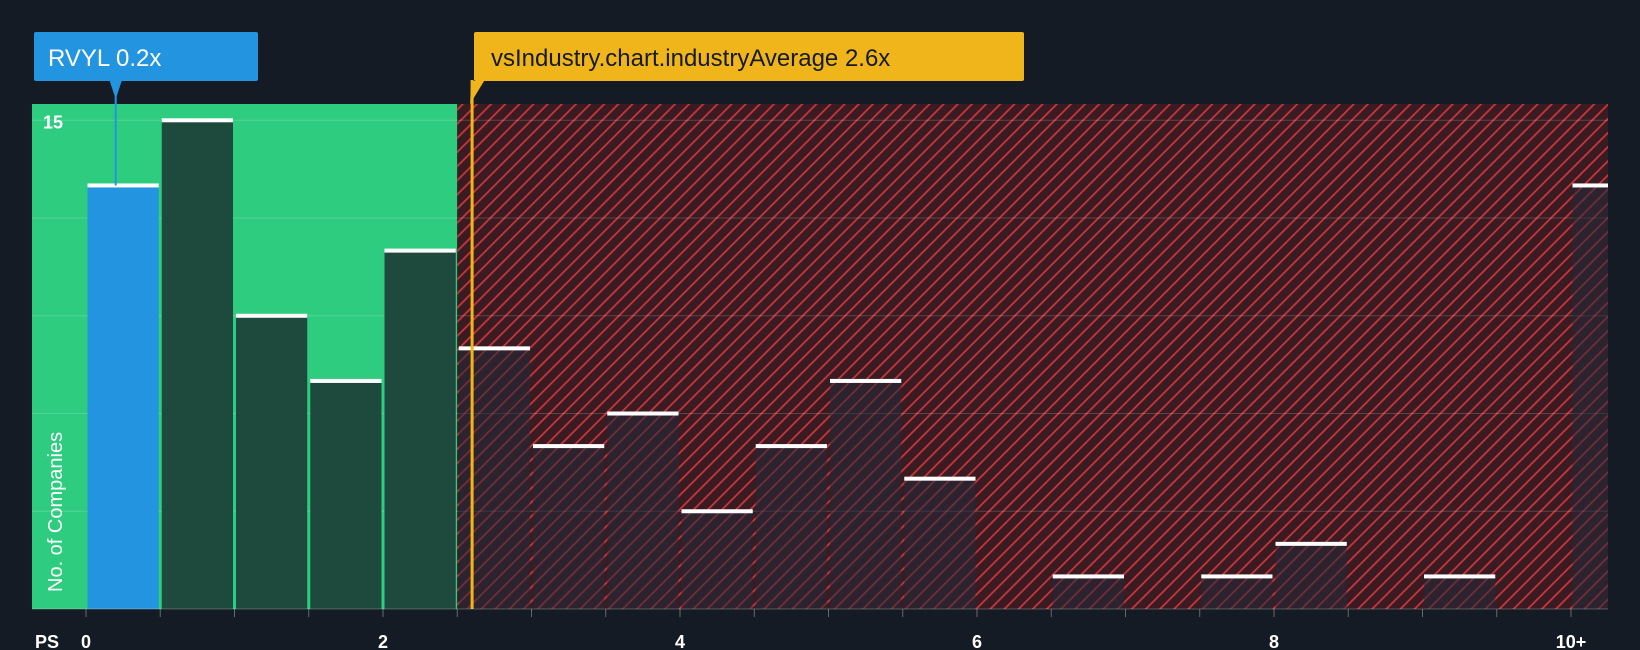 This screenshot has height=650, width=1640. Describe the element at coordinates (53, 122) in the screenshot. I see `y-tick-label: 15` at that location.